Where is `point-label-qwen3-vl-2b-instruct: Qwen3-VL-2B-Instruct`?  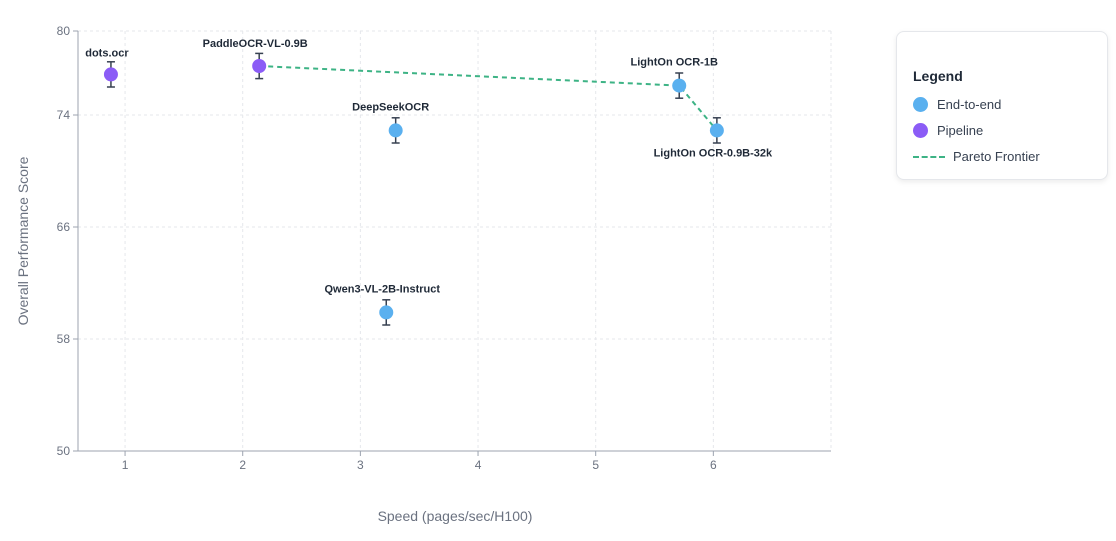
point-label-qwen3-vl-2b-instruct: Qwen3-VL-2B-Instruct is located at coordinates (383, 289).